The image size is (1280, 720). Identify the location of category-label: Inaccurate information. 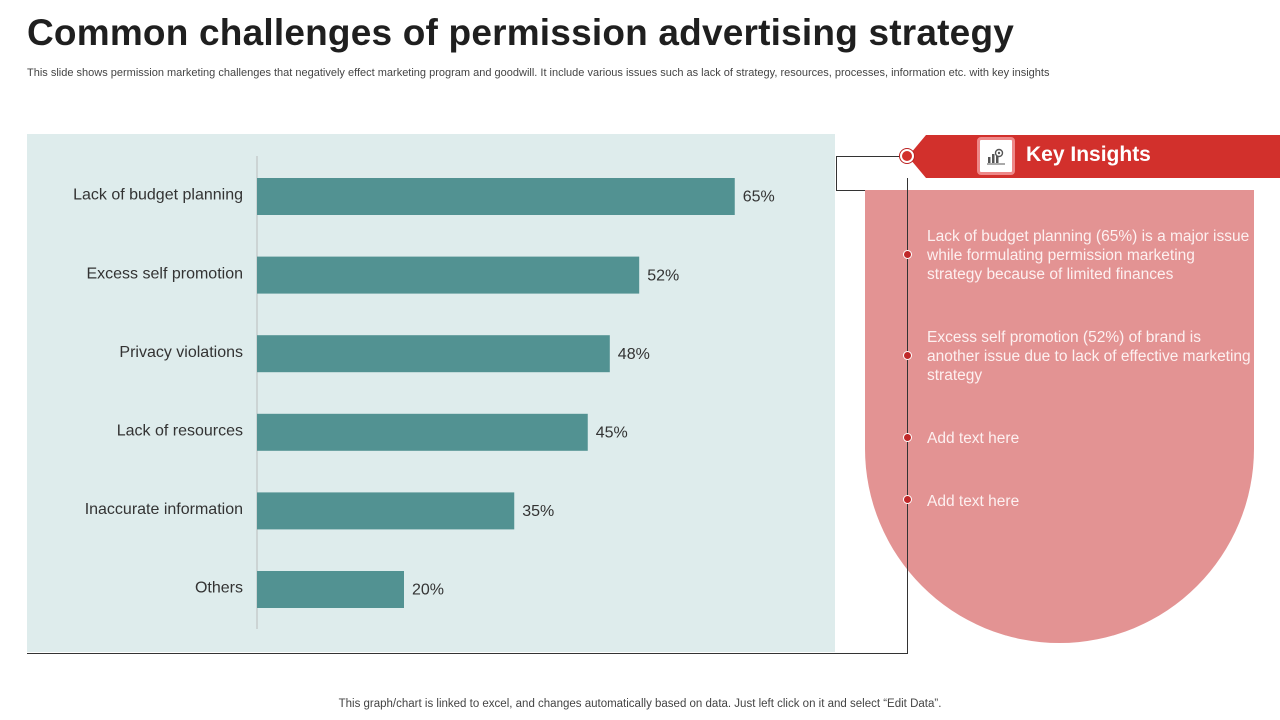
(164, 509).